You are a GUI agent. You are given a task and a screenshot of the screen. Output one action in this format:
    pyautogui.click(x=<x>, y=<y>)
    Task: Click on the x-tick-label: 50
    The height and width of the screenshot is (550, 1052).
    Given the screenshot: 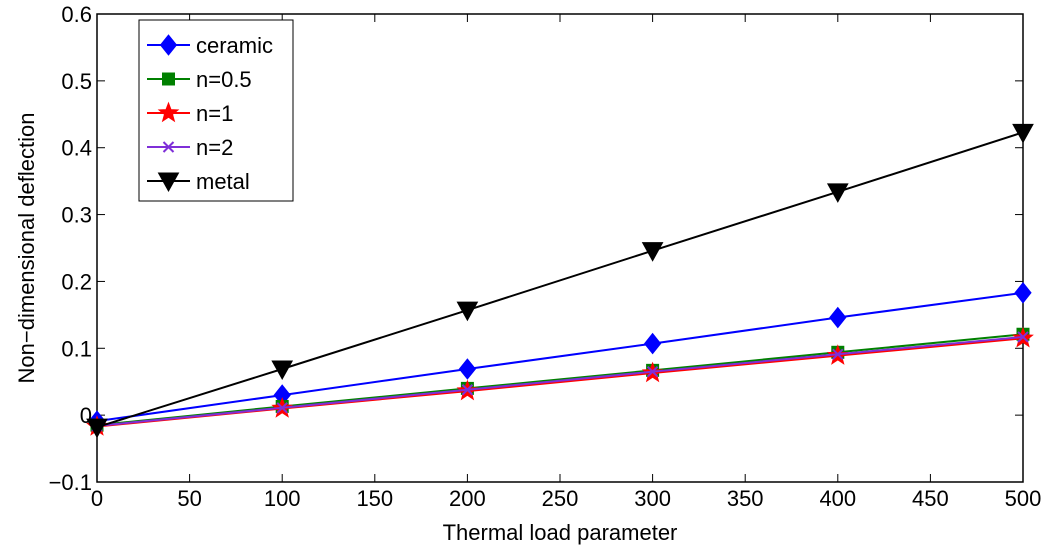 What is the action you would take?
    pyautogui.click(x=189, y=498)
    